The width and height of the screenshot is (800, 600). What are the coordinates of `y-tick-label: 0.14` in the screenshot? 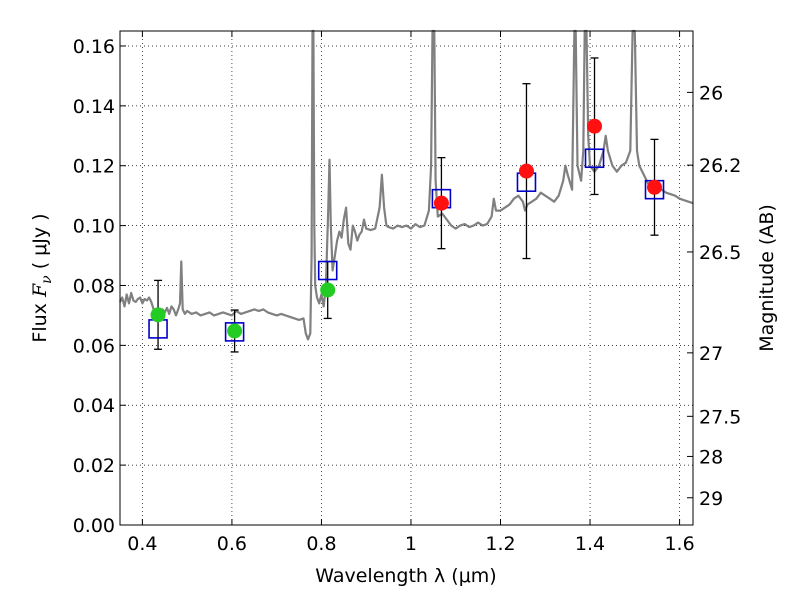 It's located at (94, 107).